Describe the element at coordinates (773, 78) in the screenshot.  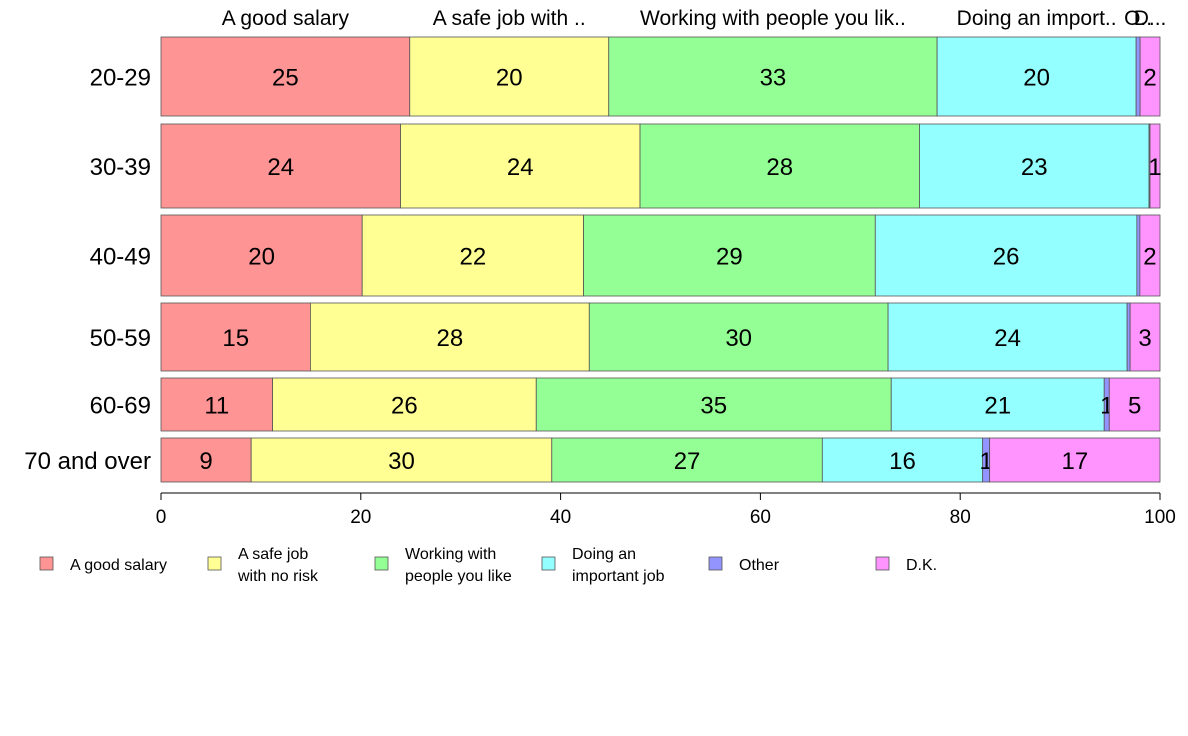
I see `data-label: 33` at that location.